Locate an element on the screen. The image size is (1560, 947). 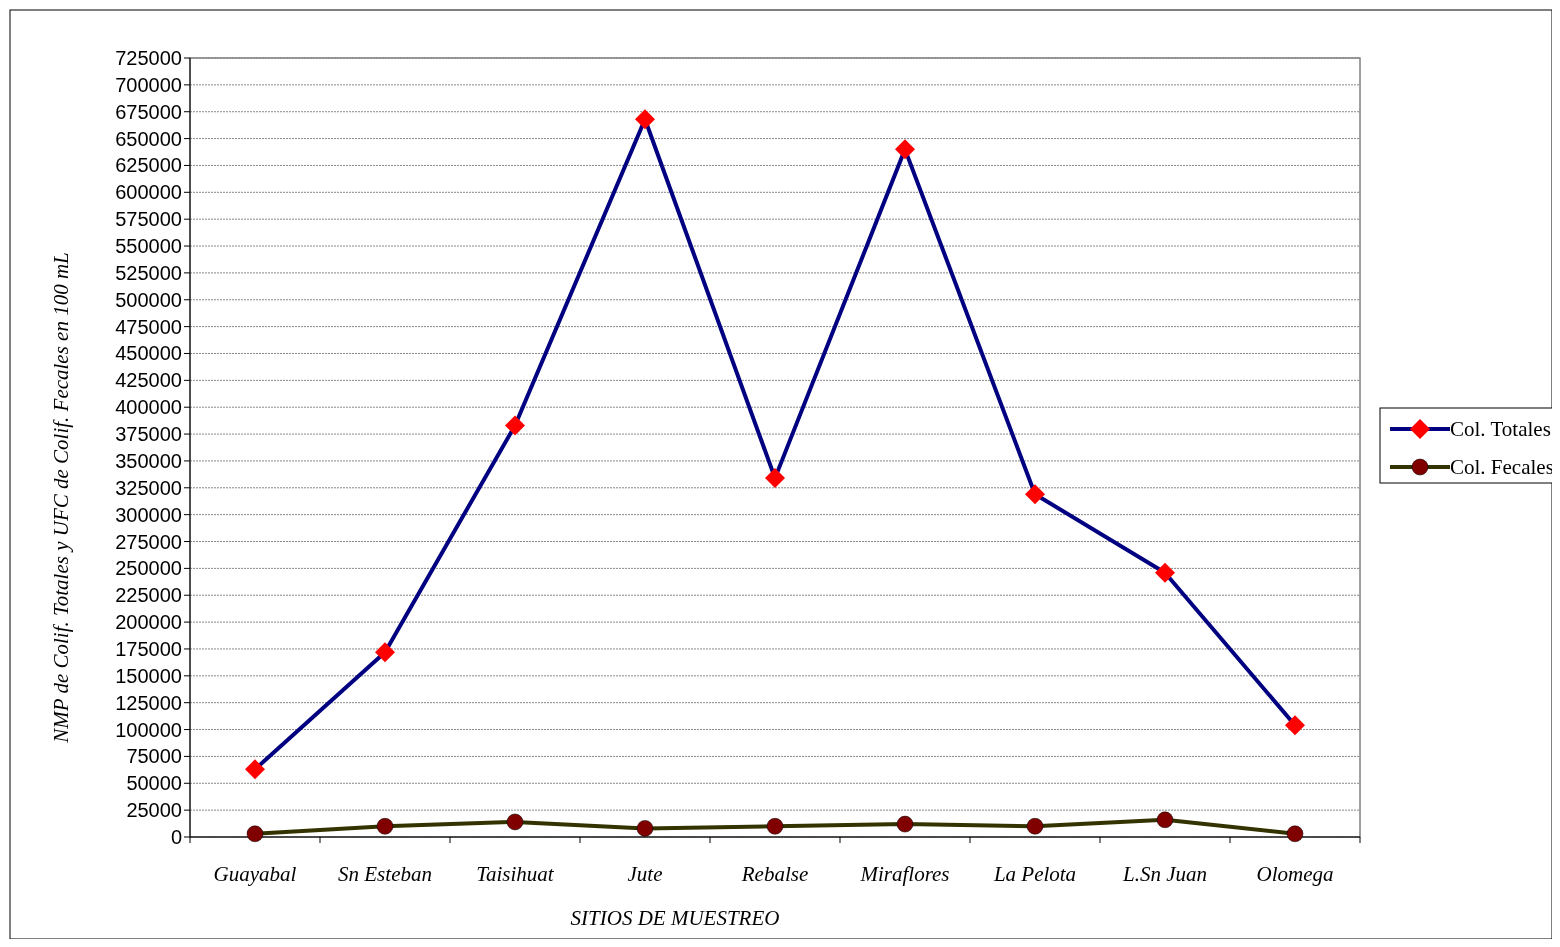
y-tick-label: 325000 is located at coordinates (148, 487).